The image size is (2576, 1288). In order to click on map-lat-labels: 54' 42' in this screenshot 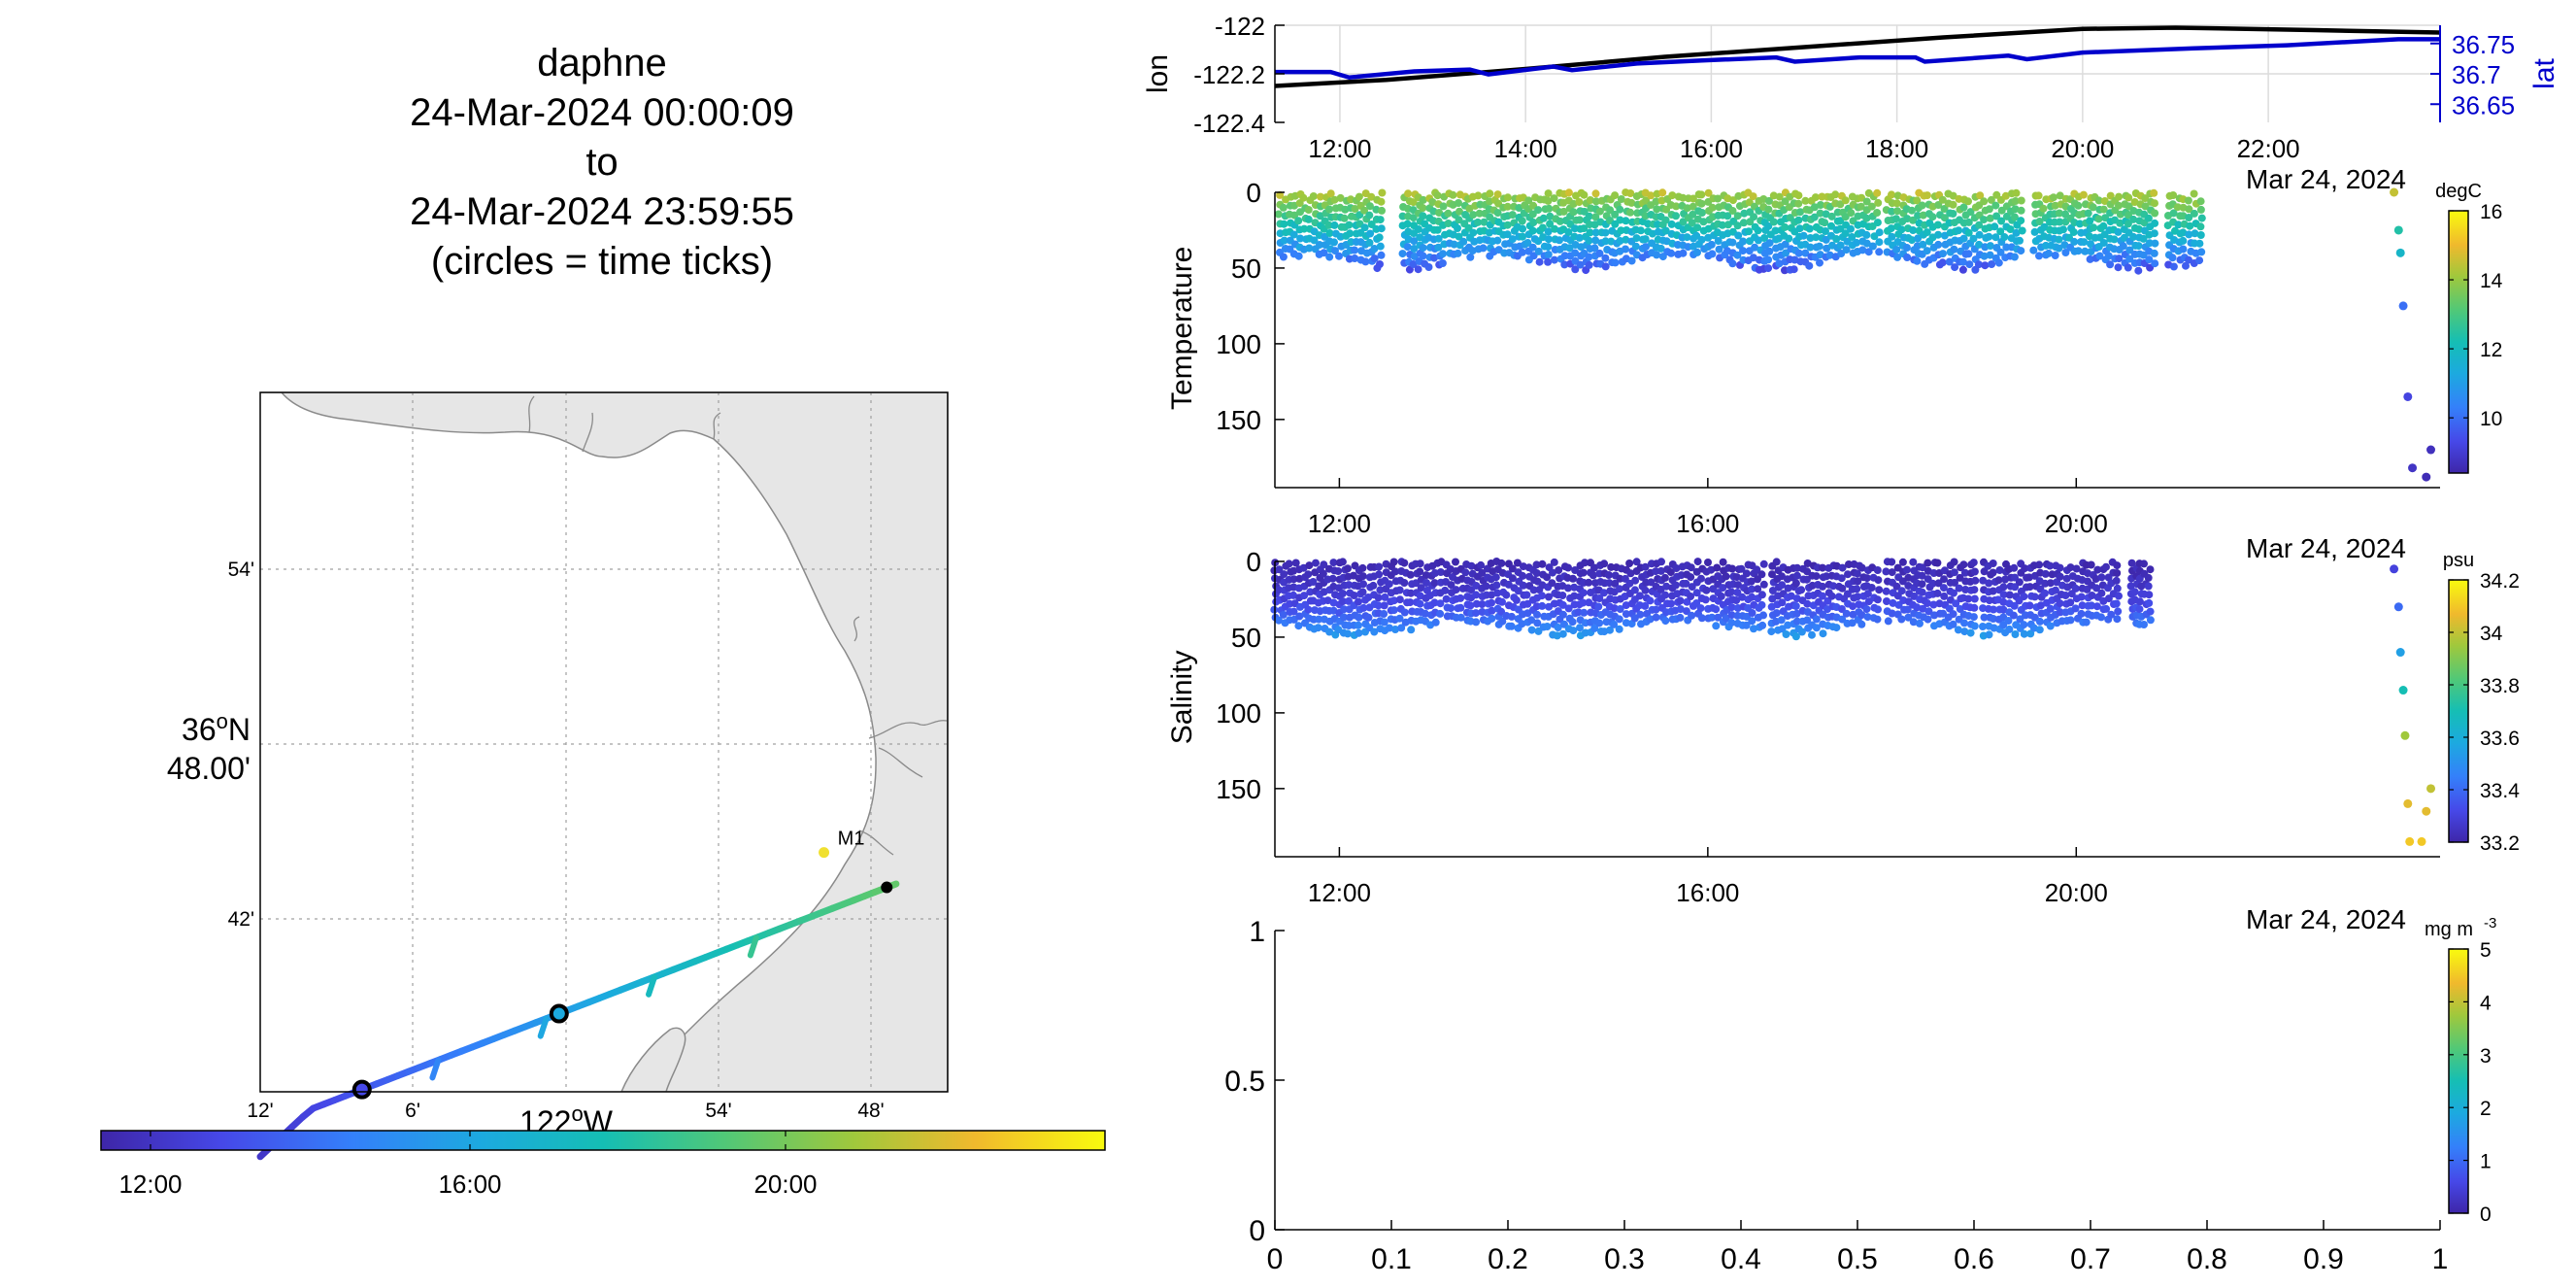, I will do `click(241, 745)`.